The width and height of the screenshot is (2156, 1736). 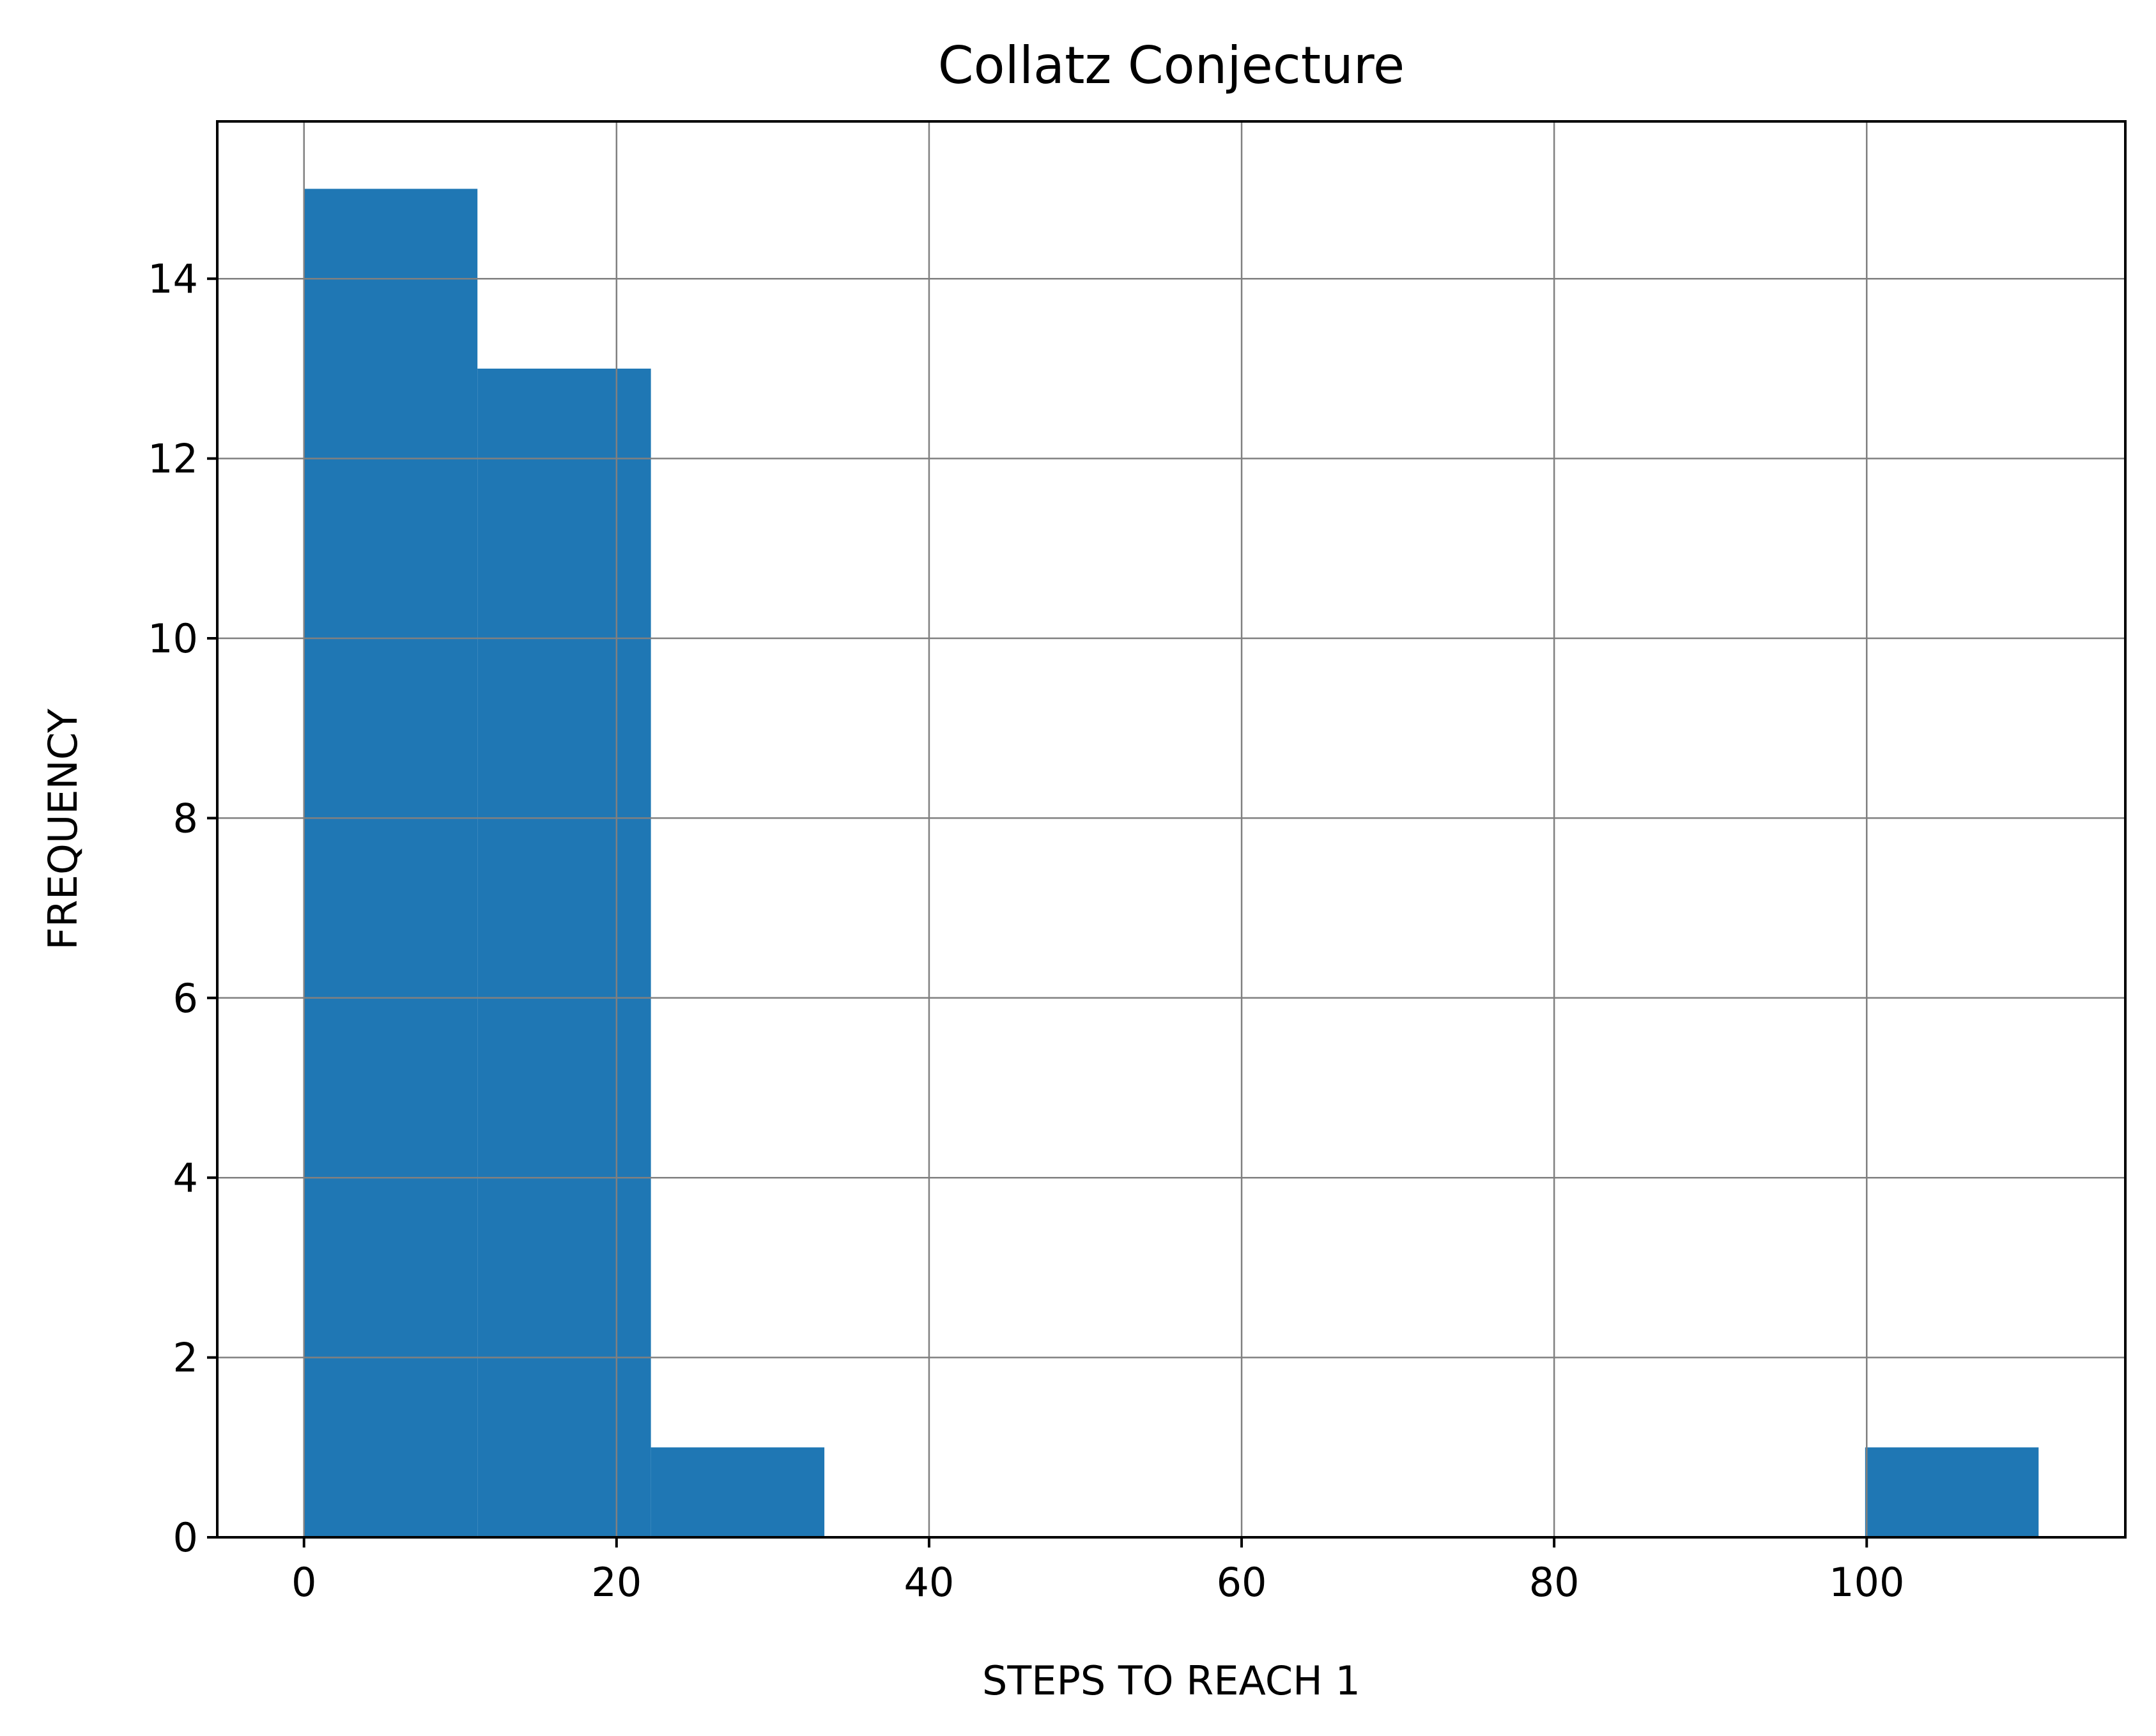 I want to click on y-tick-label-2: 4, so click(x=185, y=1178).